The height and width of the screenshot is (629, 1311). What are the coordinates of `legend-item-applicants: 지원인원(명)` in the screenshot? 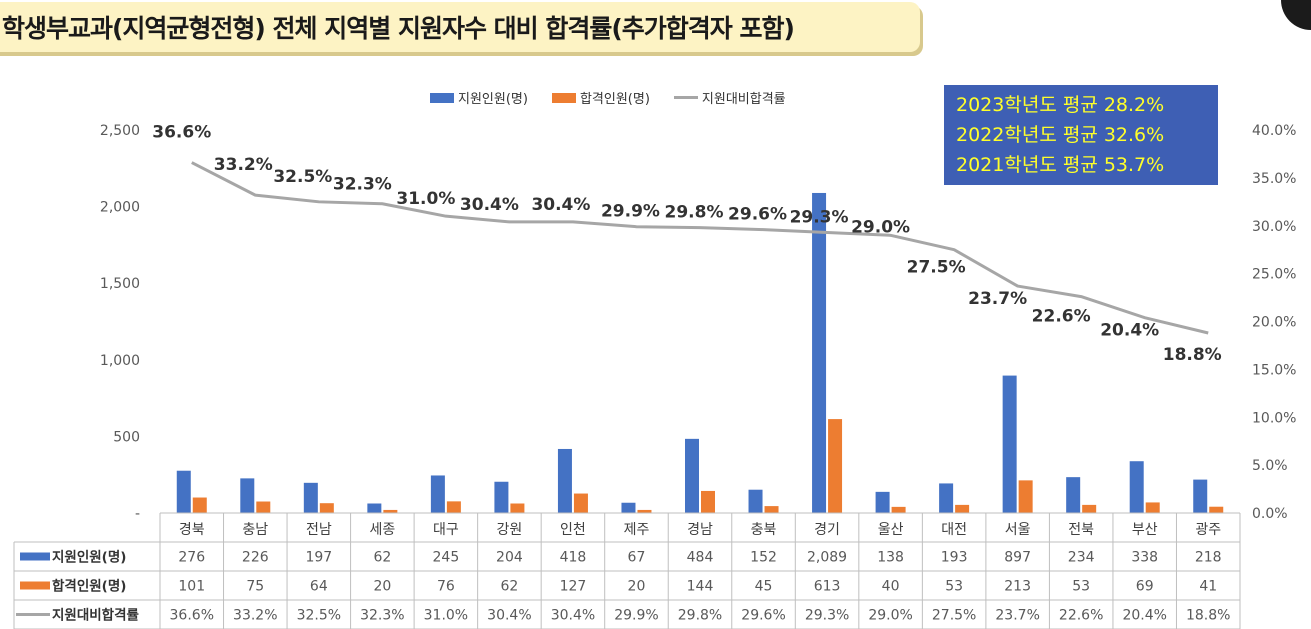 It's located at (479, 97).